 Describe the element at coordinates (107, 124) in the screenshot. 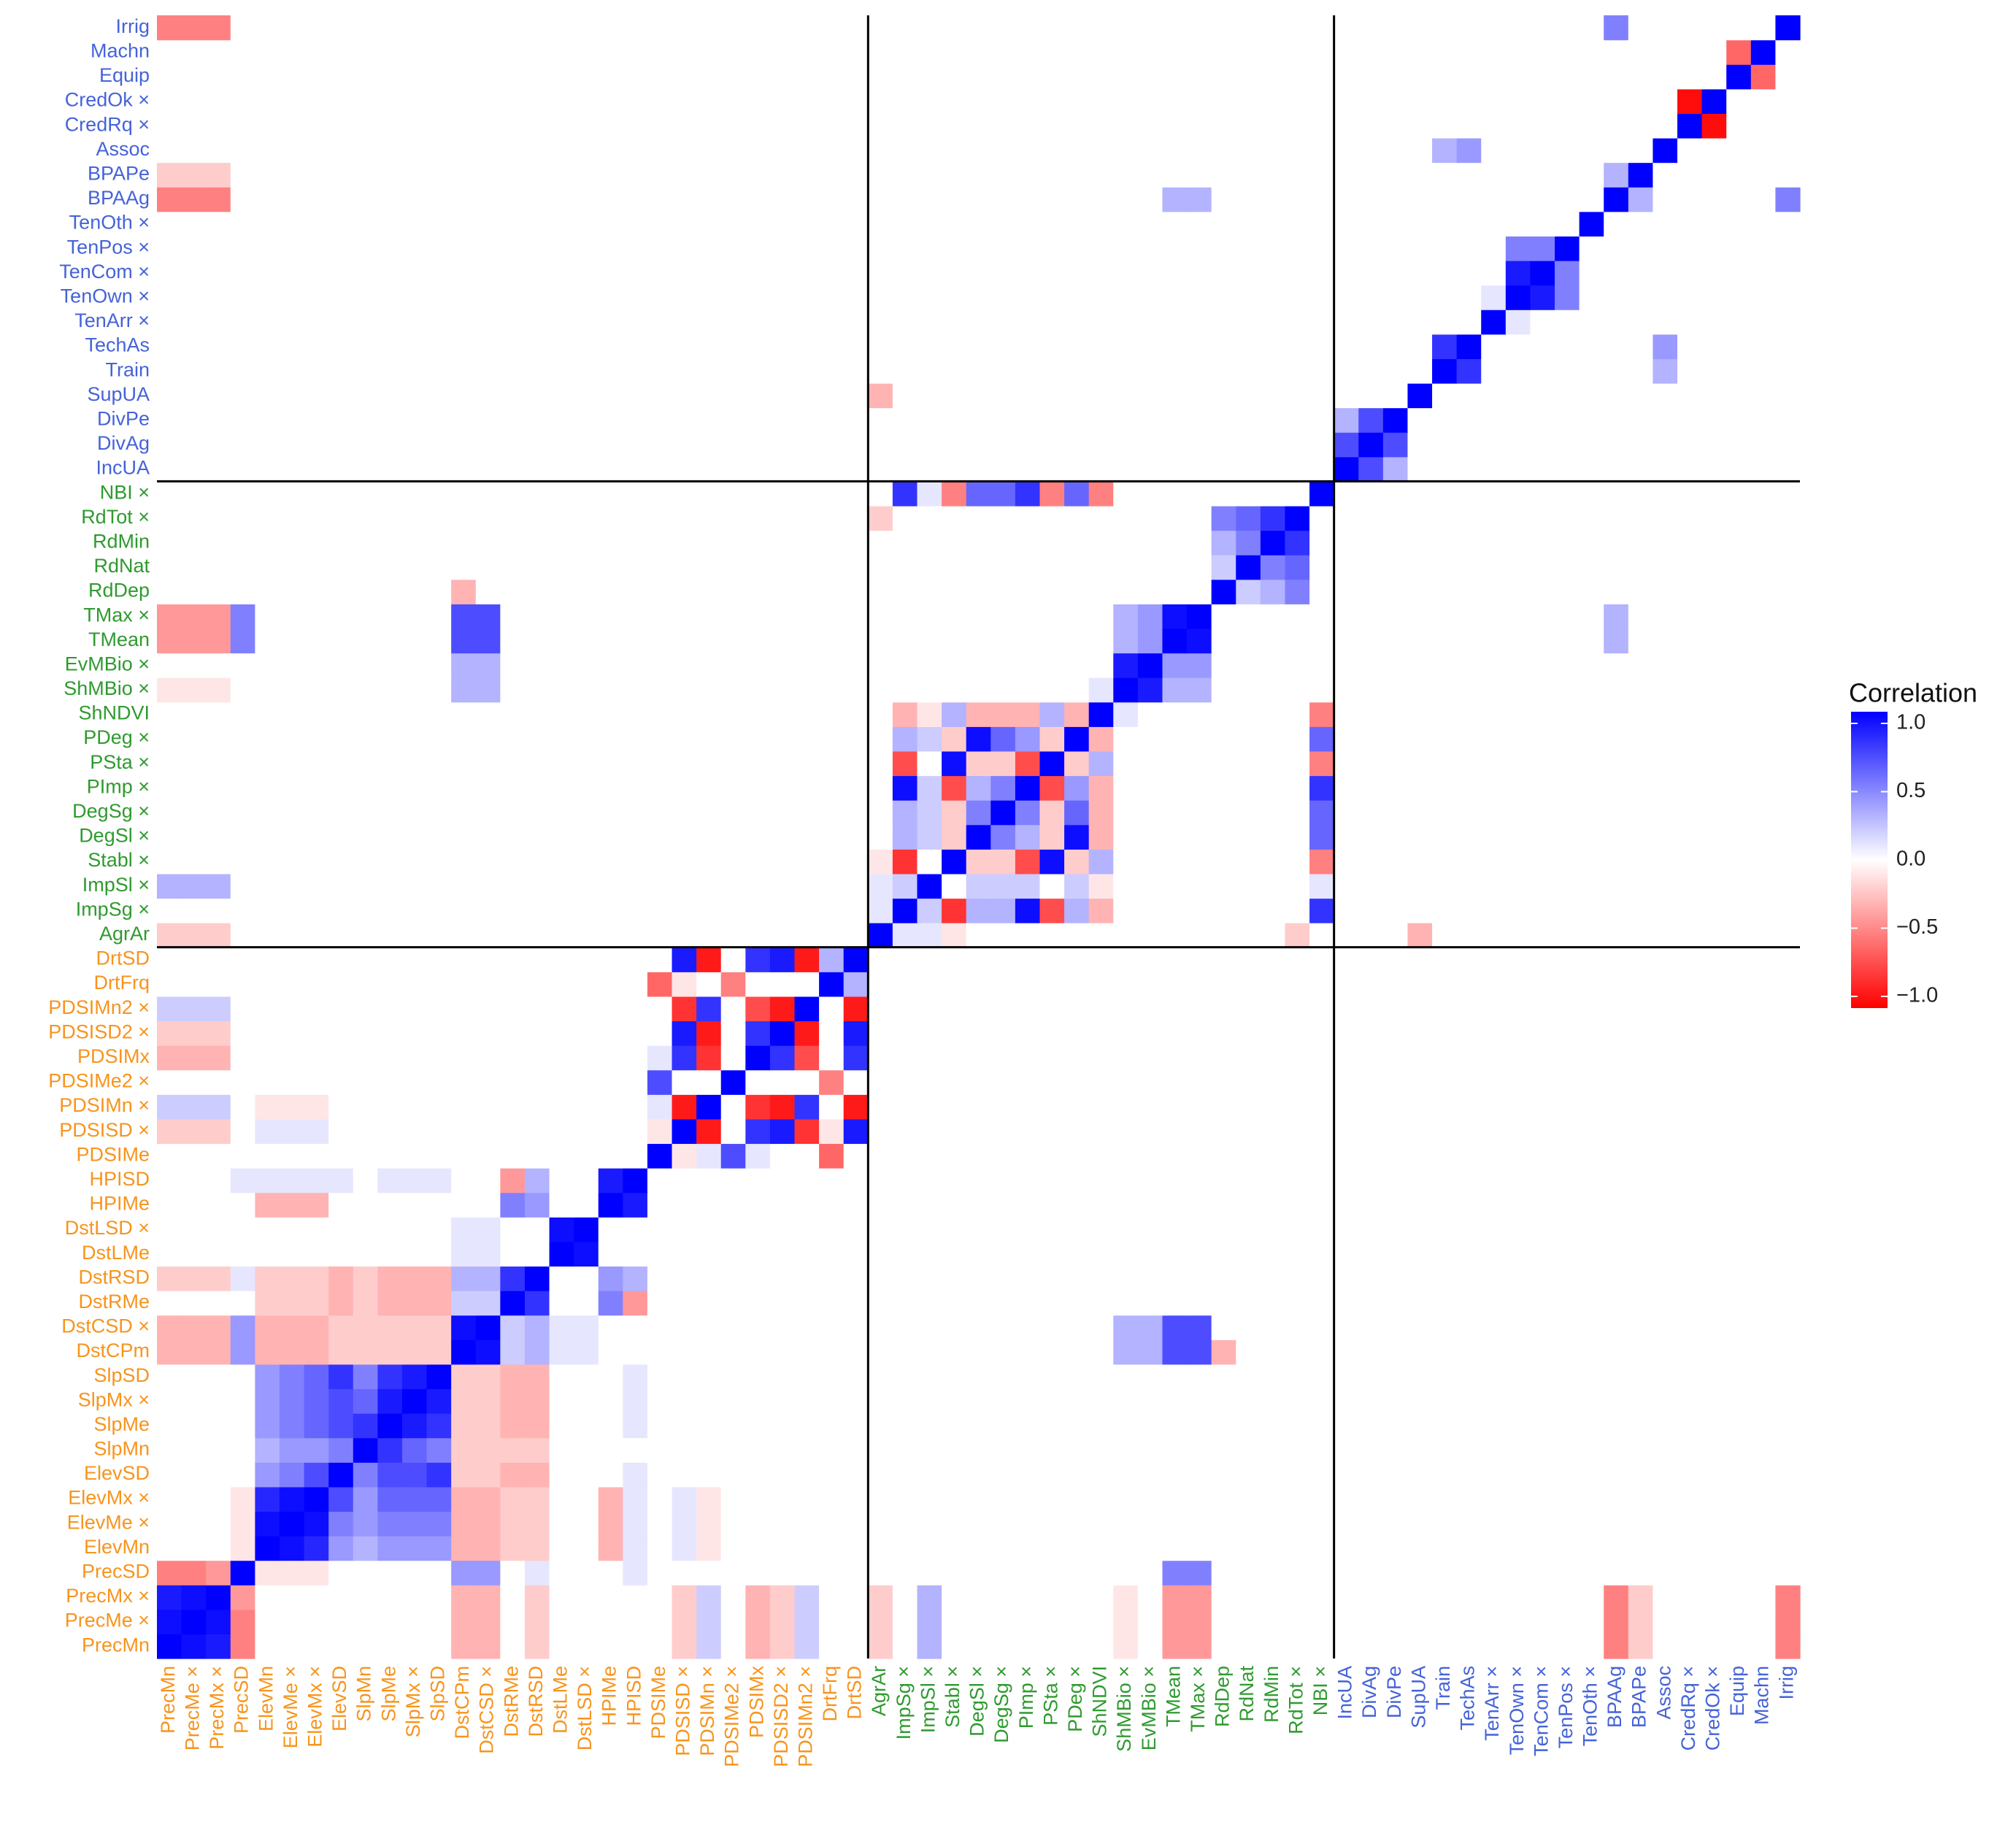

I see `y-tick-label: CredRq ×` at that location.